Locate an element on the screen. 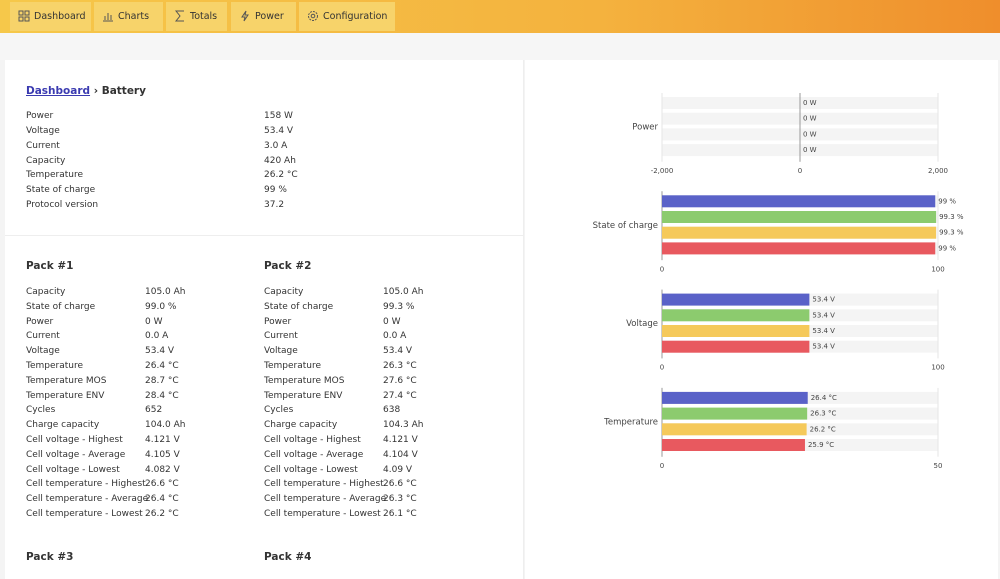 The width and height of the screenshot is (1000, 579). tab: Charts is located at coordinates (128, 16).